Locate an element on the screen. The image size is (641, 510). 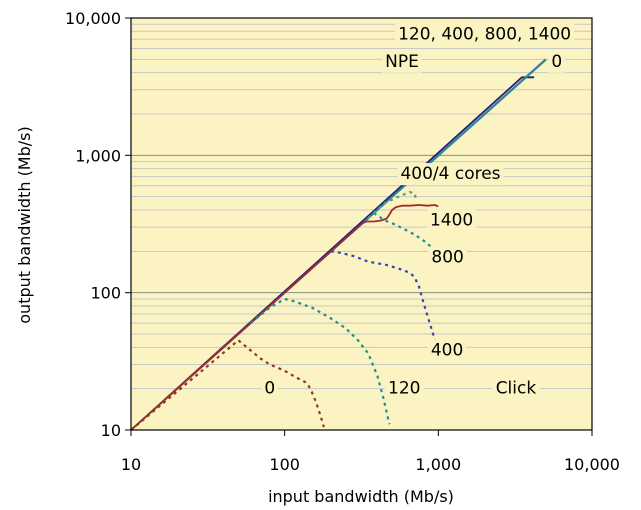
annotation: 400 is located at coordinates (447, 350).